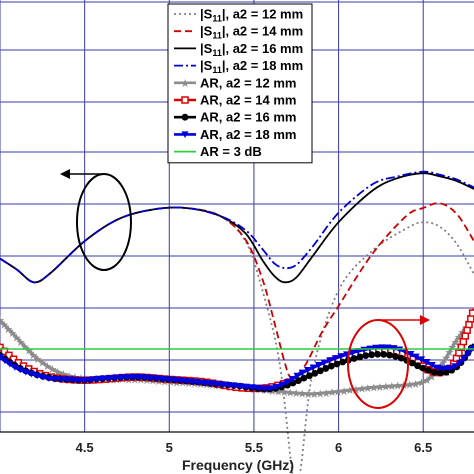  Describe the element at coordinates (238, 15) in the screenshot. I see `legend-item: |S11|, a2 = 12 mm` at that location.